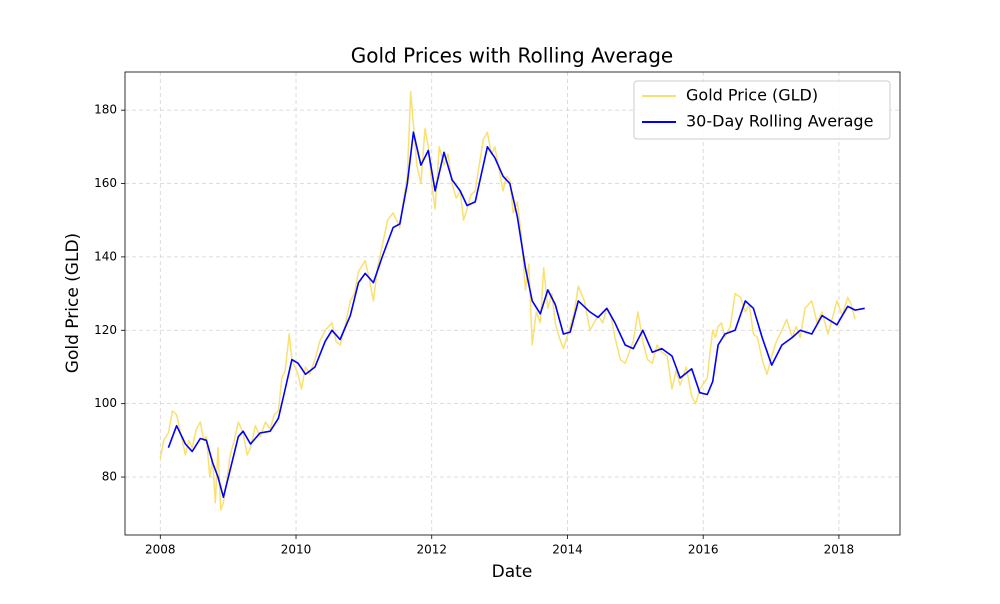  Describe the element at coordinates (105, 403) in the screenshot. I see `y-tick-label: 100` at that location.